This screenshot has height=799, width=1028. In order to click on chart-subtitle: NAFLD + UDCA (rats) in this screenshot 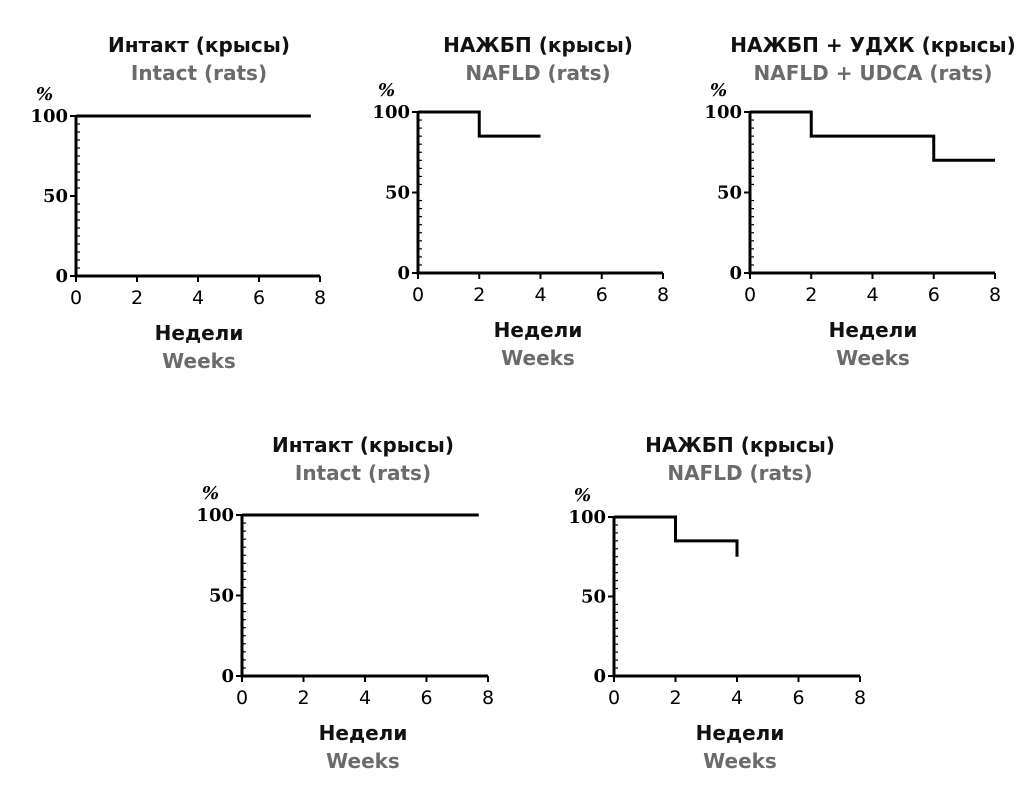, I will do `click(873, 73)`.